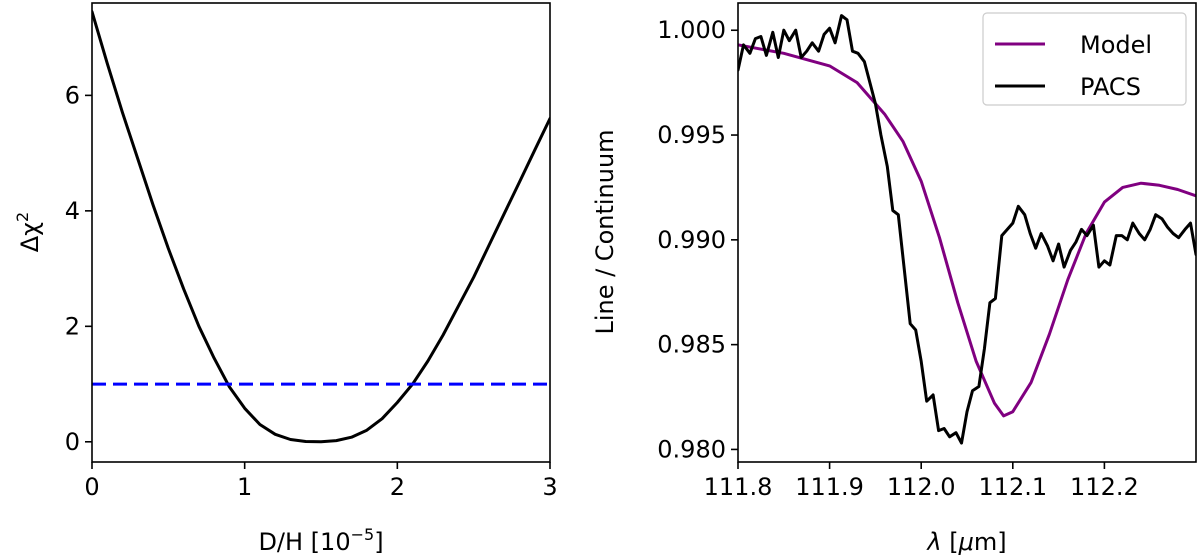 The image size is (1200, 559). What do you see at coordinates (1116, 45) in the screenshot?
I see `legend-label-model: Model` at bounding box center [1116, 45].